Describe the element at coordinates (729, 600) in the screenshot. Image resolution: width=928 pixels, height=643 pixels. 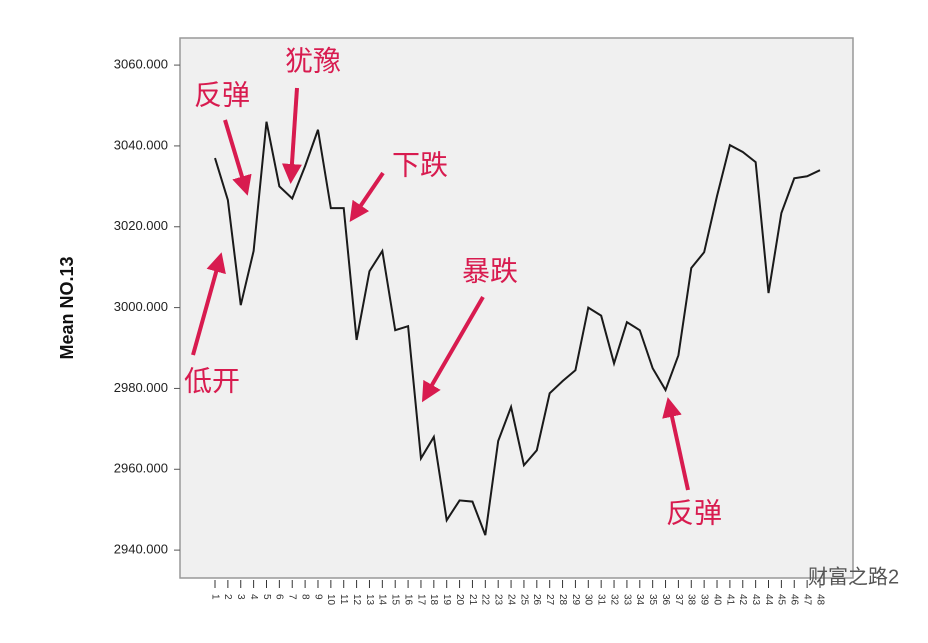
I see `x-tick-label: 41` at that location.